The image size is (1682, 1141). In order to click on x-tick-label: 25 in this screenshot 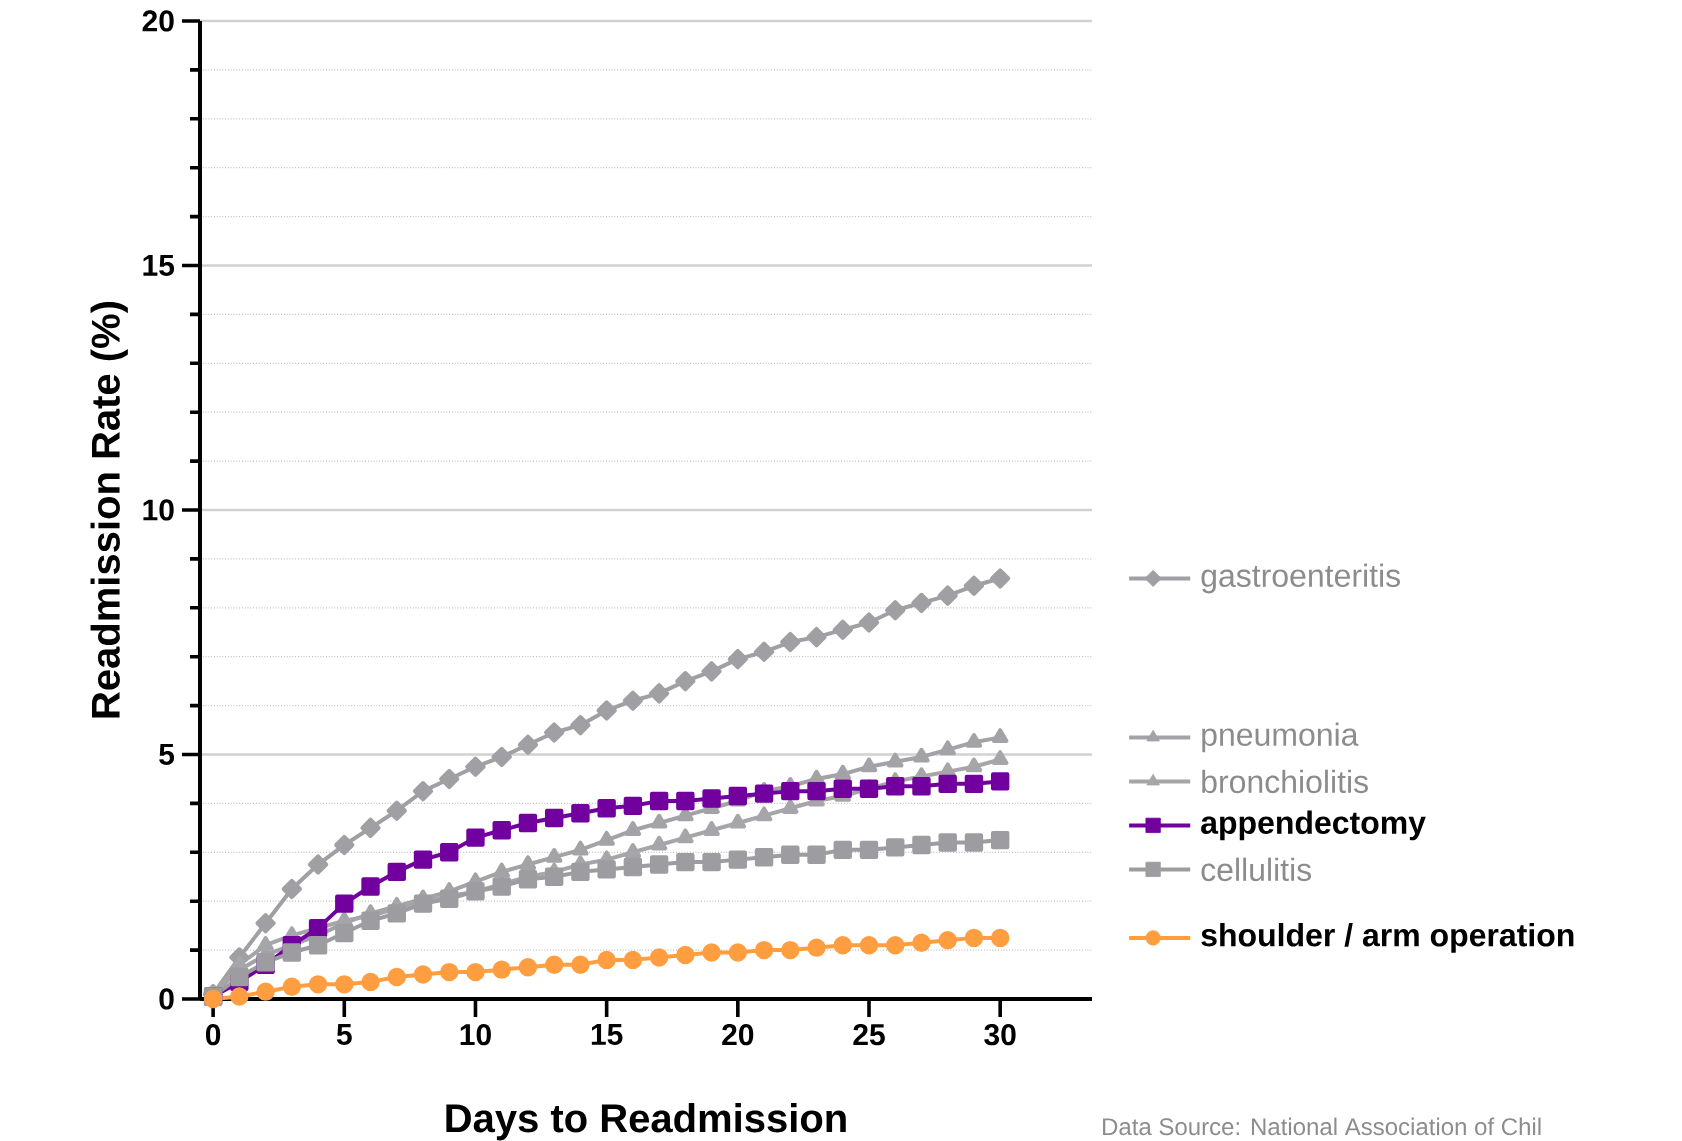, I will do `click(869, 1035)`.